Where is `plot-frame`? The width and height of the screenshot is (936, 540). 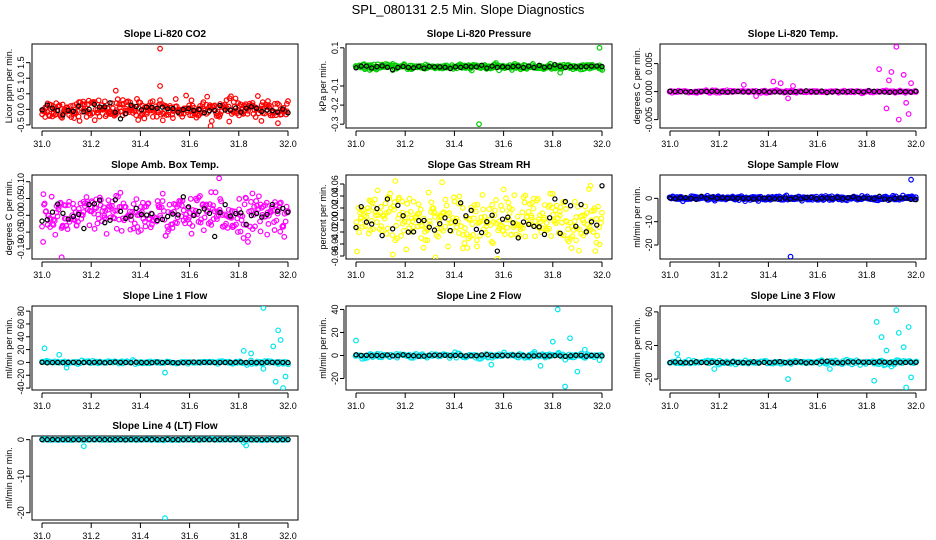 plot-frame is located at coordinates (165, 348).